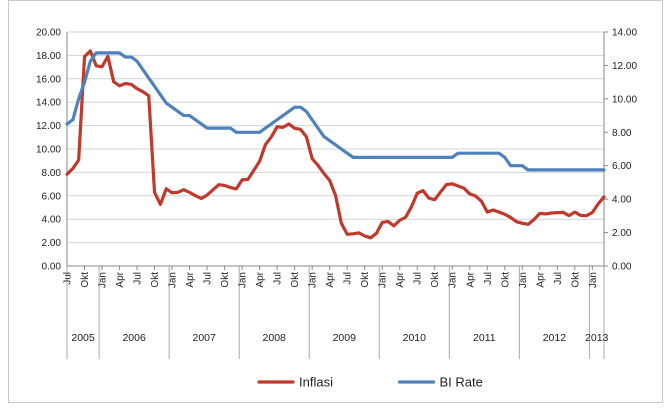 The image size is (669, 409). I want to click on y-right-tick-label: 4.00, so click(622, 200).